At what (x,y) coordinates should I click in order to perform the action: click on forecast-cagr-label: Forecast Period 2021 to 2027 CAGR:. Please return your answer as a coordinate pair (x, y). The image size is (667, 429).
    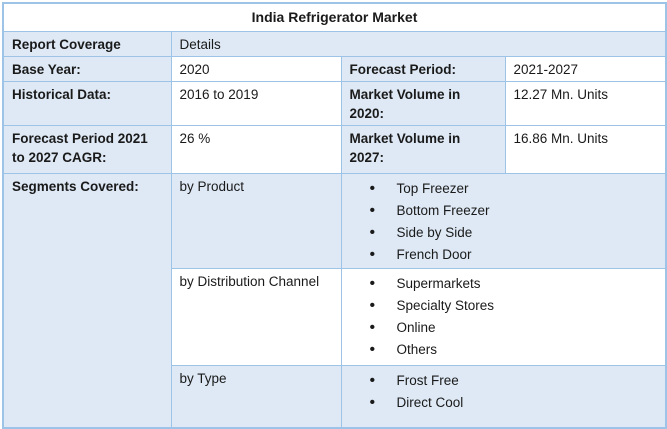
    Looking at the image, I should click on (87, 149).